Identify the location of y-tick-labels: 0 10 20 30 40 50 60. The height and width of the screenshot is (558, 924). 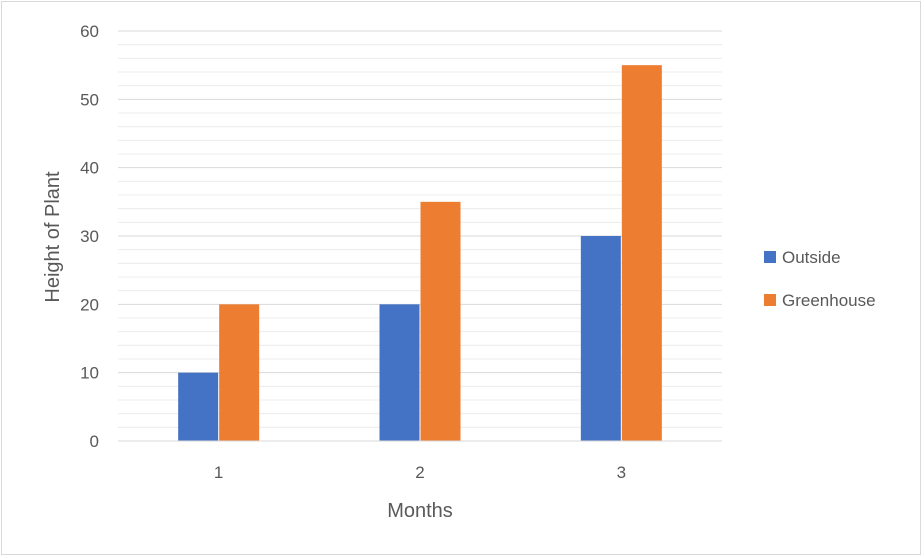
(89, 236).